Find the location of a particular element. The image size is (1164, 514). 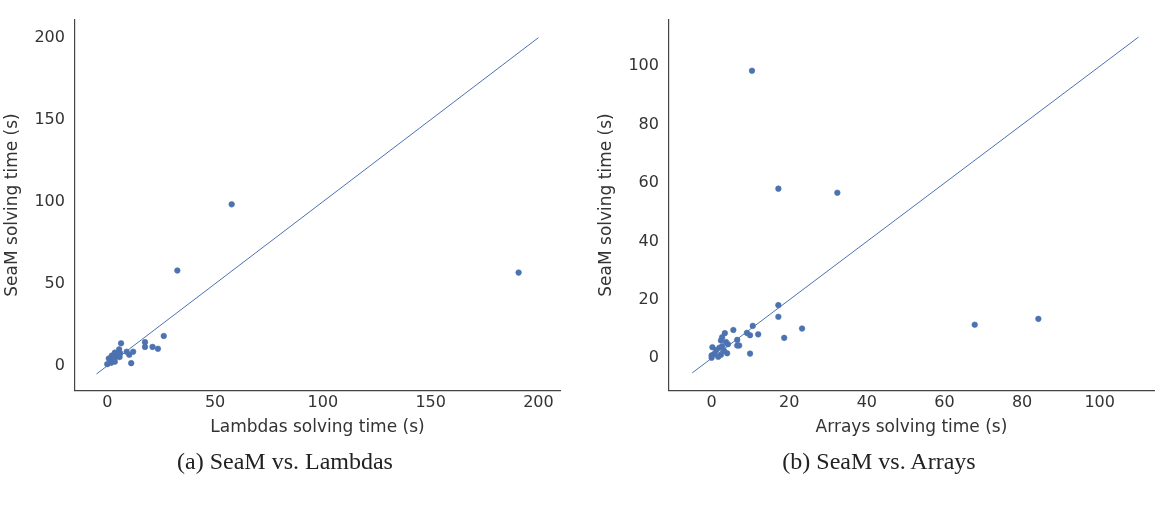

x-tick-label: 150 is located at coordinates (430, 402).